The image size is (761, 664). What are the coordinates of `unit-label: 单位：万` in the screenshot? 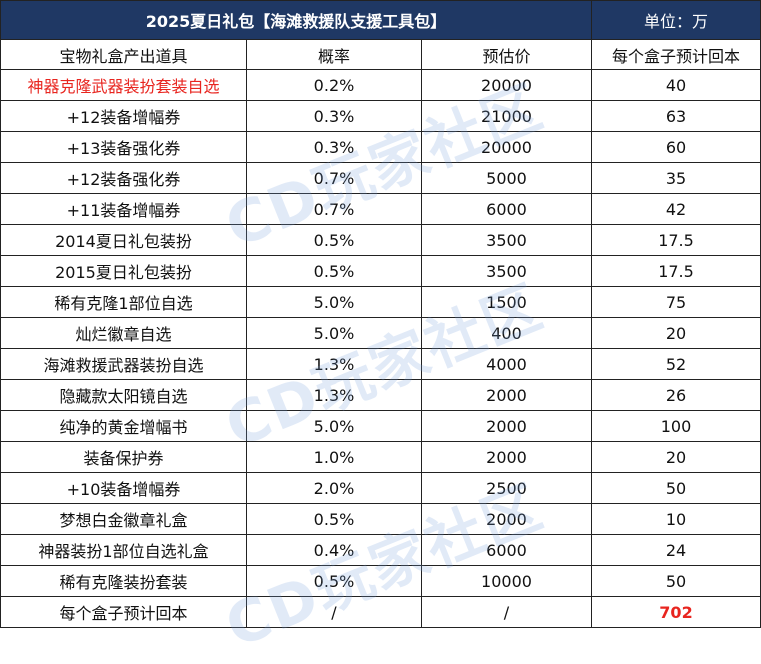 It's located at (676, 20).